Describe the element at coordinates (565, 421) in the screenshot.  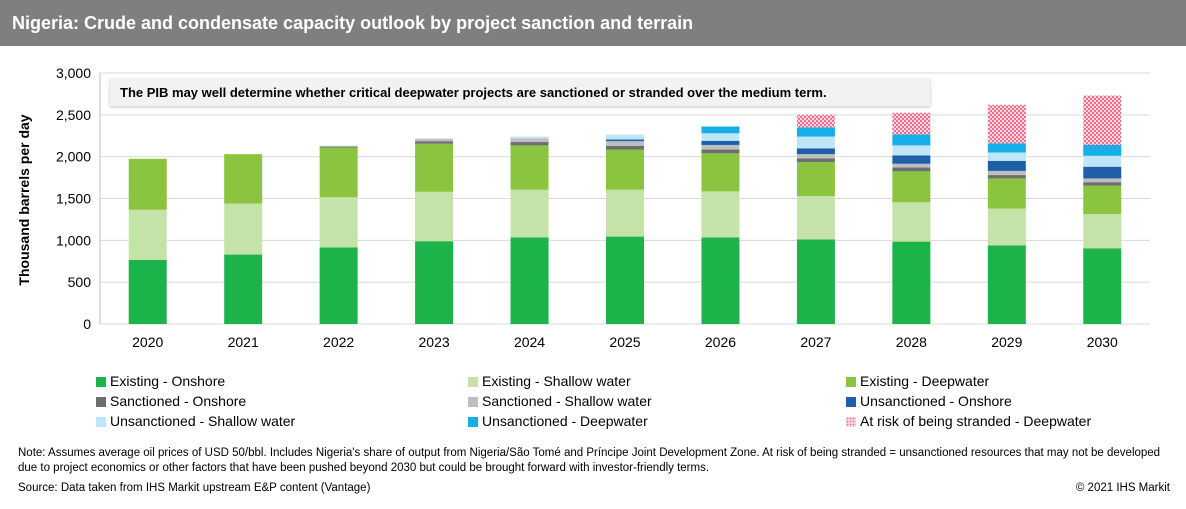
I see `legend-label: Unsanctioned - Deepwater` at that location.